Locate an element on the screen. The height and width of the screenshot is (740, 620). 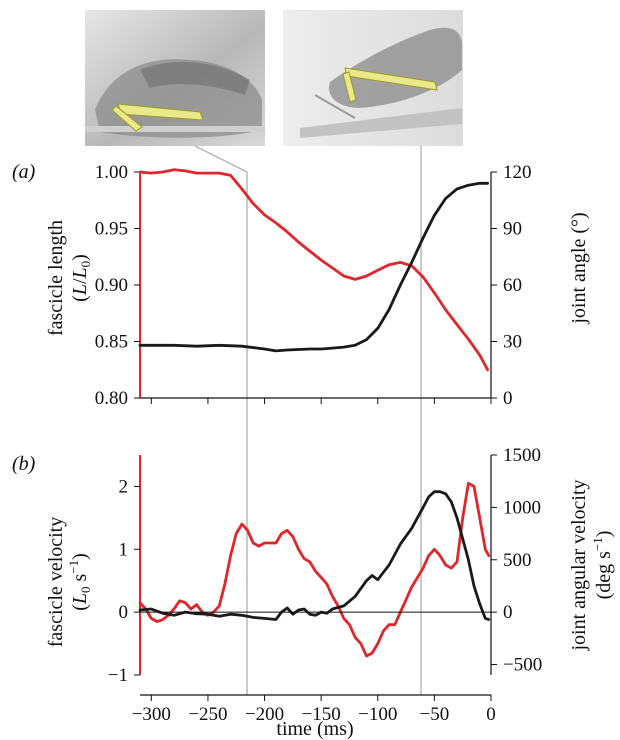
left-ylabel-b-units: (L0 s−1) is located at coordinates (79, 582).